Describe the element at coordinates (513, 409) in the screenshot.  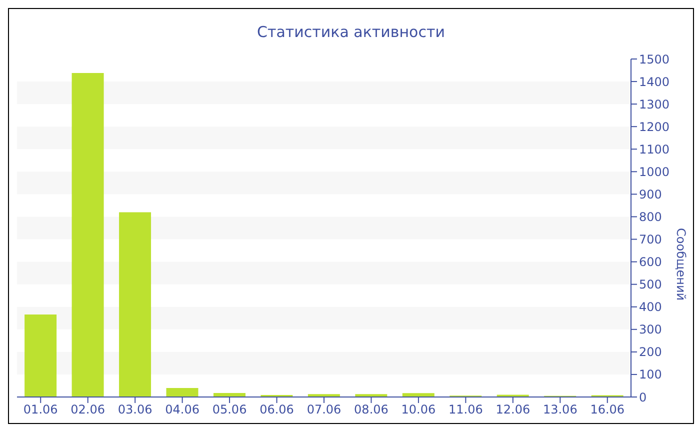
I see `x-tick-label: 12.06` at that location.